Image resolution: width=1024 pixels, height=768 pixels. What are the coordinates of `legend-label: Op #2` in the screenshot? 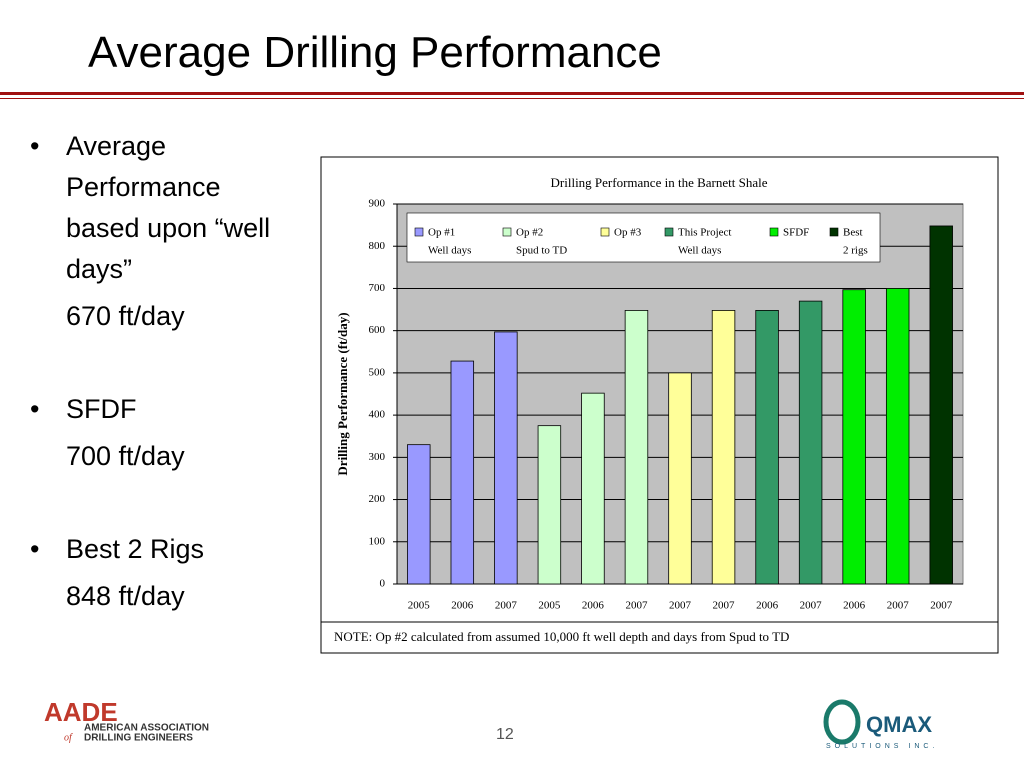 It's located at (529, 233).